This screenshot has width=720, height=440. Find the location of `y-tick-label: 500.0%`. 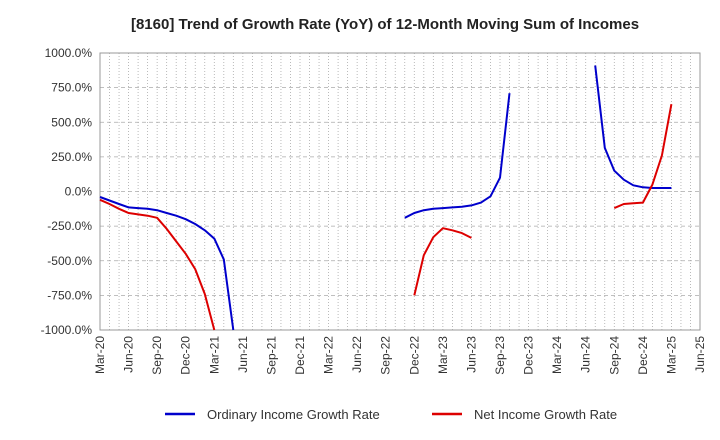

y-tick-label: 500.0% is located at coordinates (71, 122).